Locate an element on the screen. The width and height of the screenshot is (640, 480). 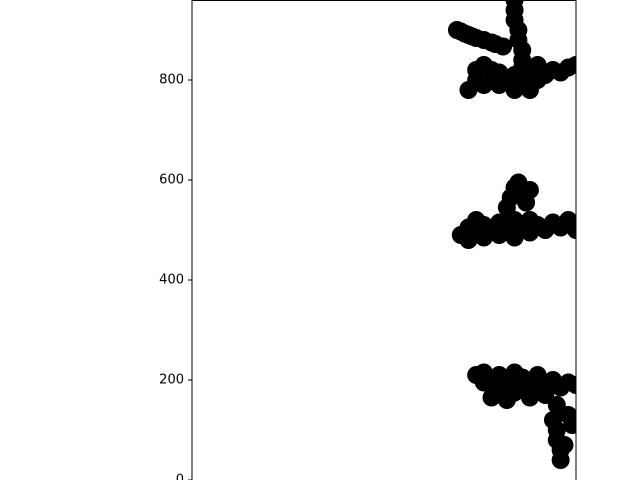
y-tick-label: 800 is located at coordinates (171, 80).